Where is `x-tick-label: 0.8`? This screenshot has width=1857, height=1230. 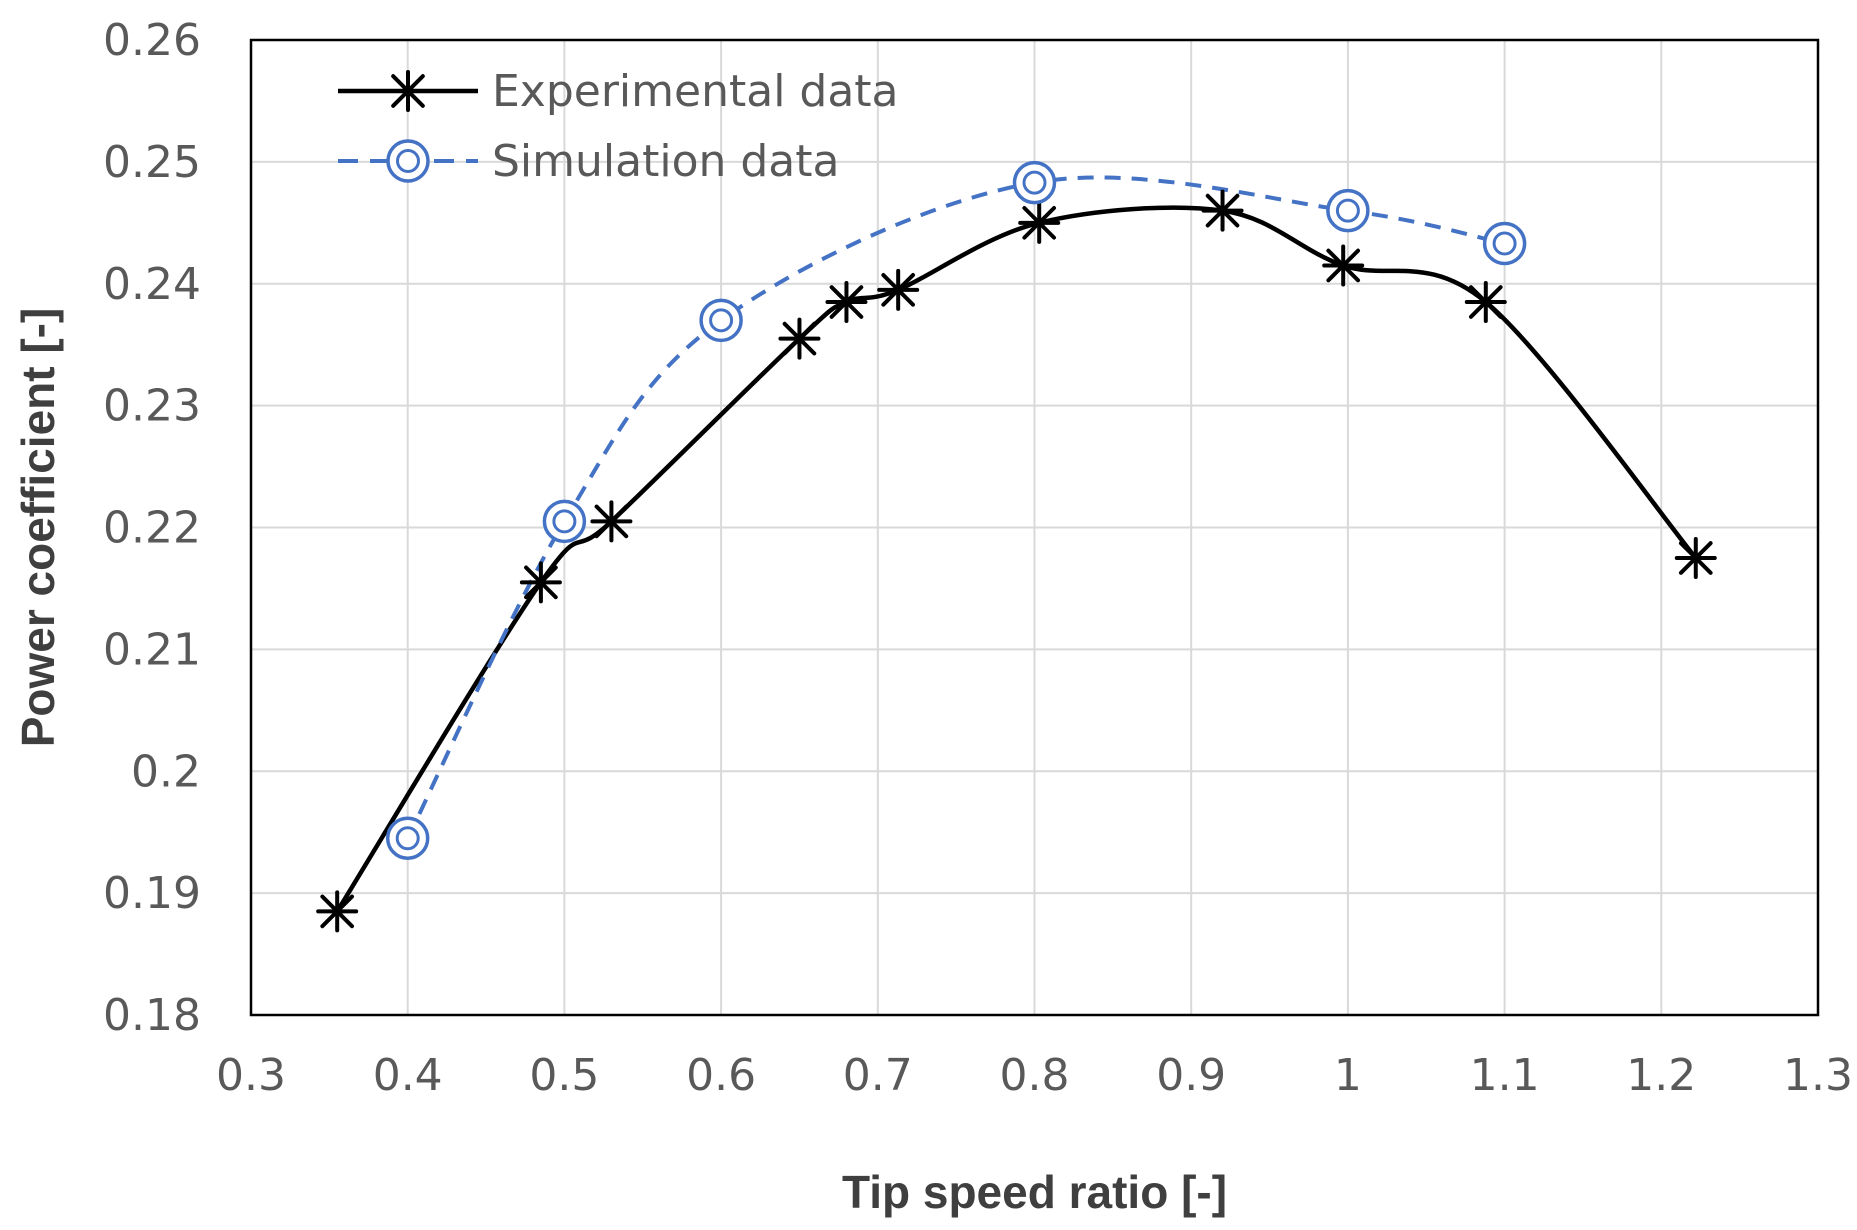
x-tick-label: 0.8 is located at coordinates (1035, 1075).